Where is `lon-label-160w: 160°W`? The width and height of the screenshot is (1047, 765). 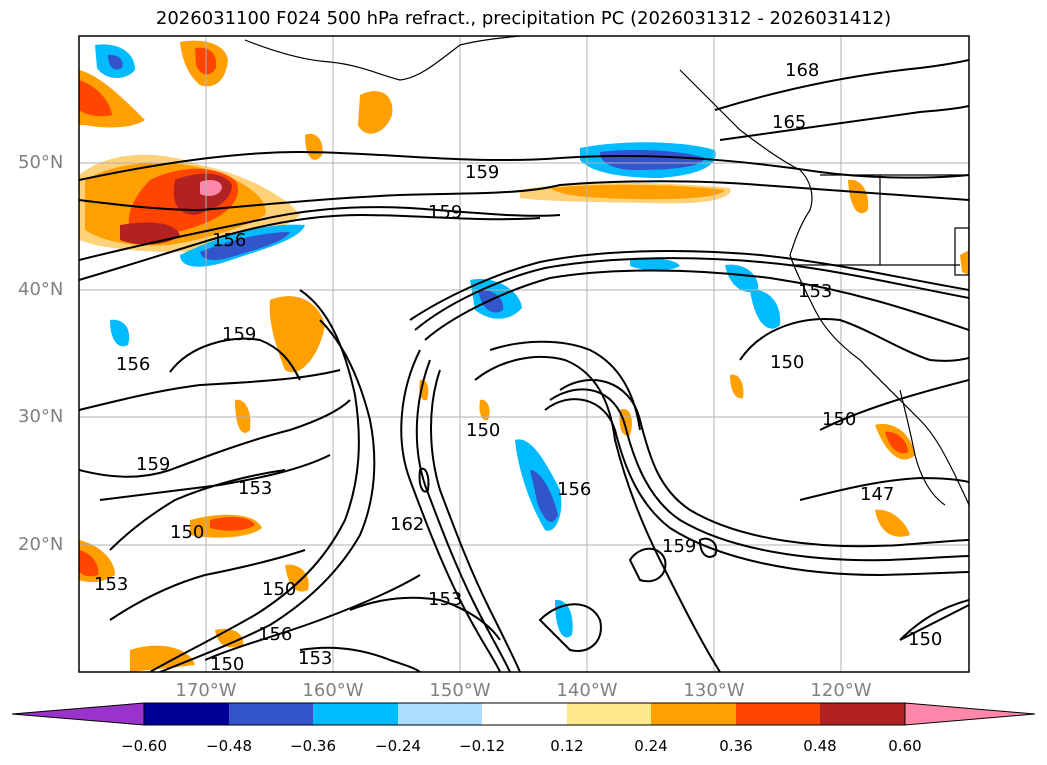 lon-label-160w: 160°W is located at coordinates (333, 690).